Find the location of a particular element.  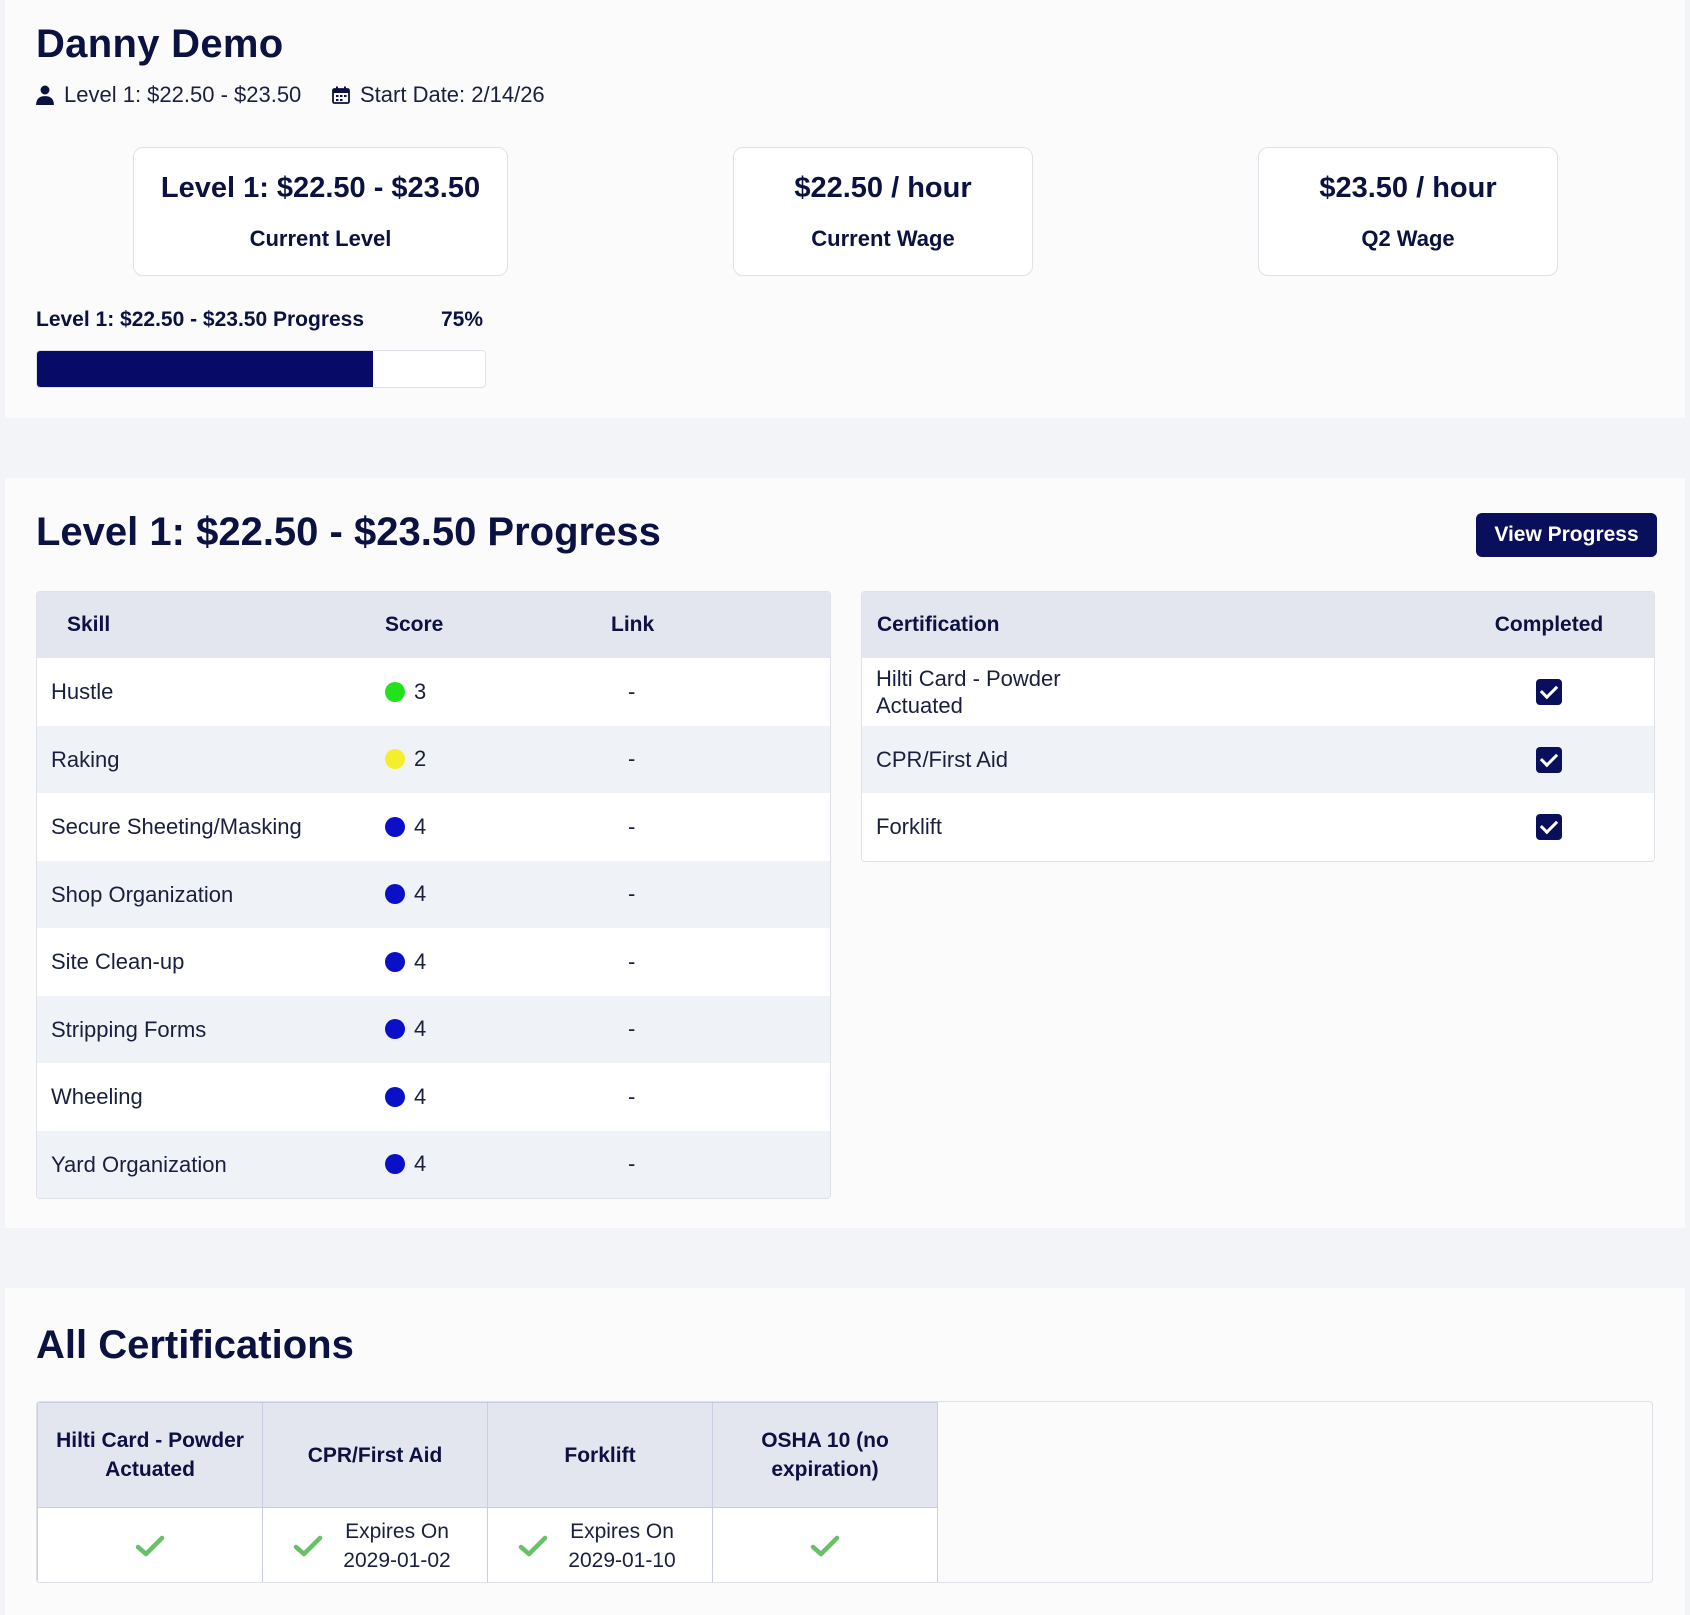

calendar-icon is located at coordinates (341, 95).